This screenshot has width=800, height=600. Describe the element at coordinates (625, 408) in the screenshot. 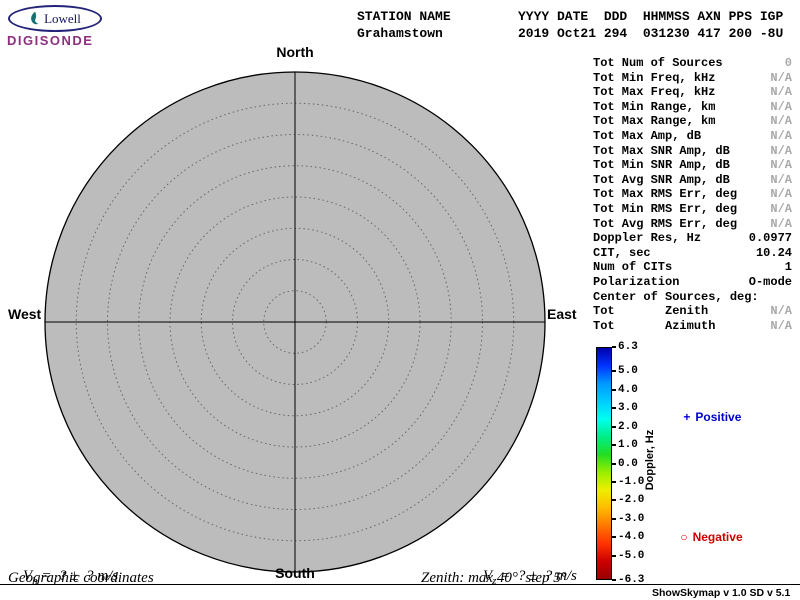

I see `colorbar-tick: 3.0` at that location.